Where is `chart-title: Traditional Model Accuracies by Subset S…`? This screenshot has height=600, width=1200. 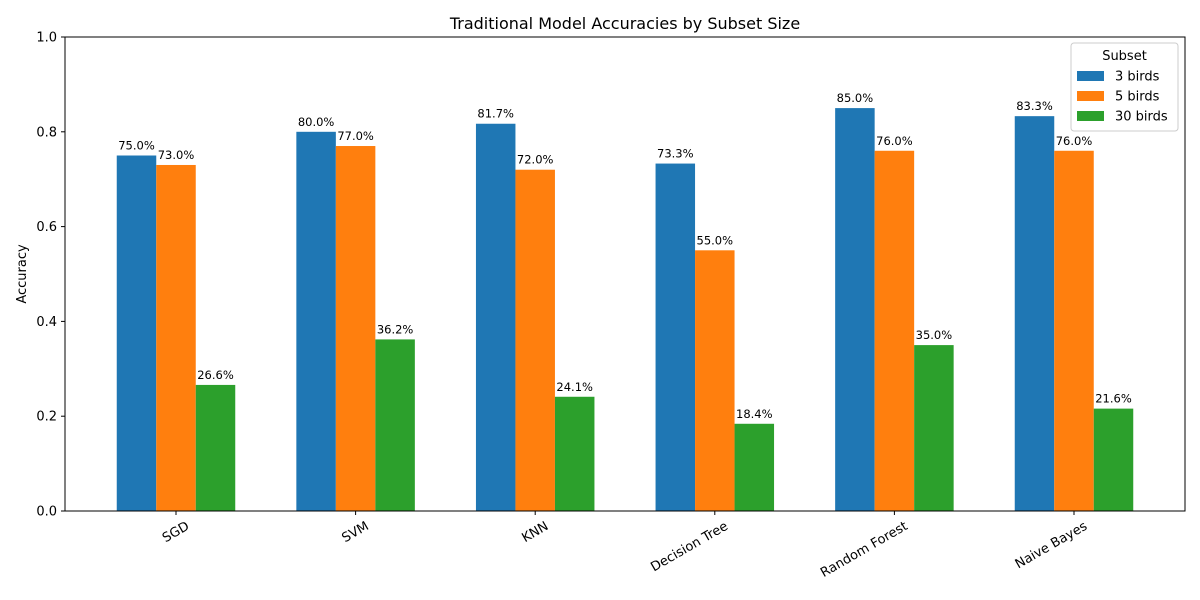 chart-title: Traditional Model Accuracies by Subset S… is located at coordinates (624, 23).